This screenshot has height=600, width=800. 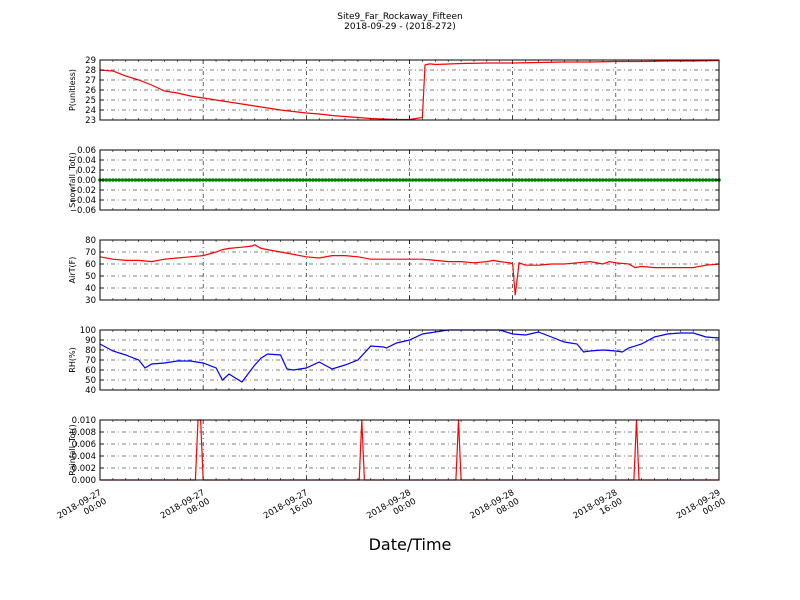 What do you see at coordinates (90, 341) in the screenshot?
I see `y-tick-label: 90` at bounding box center [90, 341].